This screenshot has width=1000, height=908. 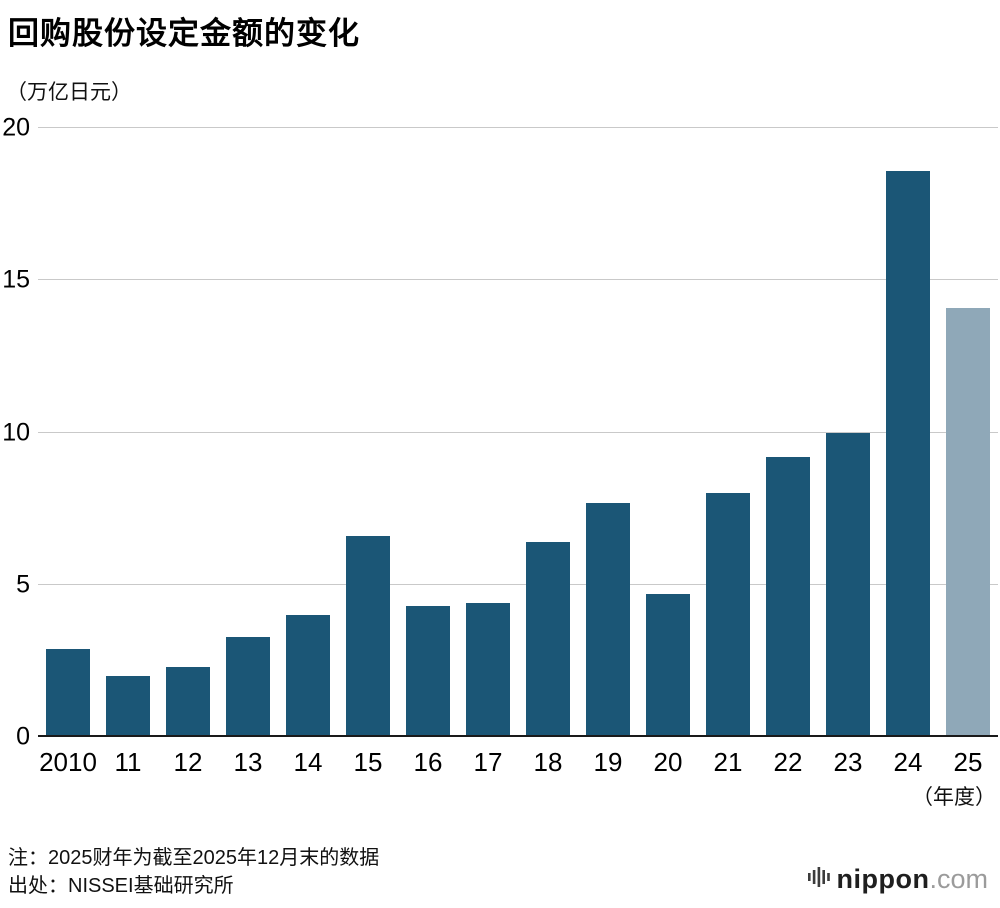 I want to click on logo-text: nippon, so click(x=883, y=879).